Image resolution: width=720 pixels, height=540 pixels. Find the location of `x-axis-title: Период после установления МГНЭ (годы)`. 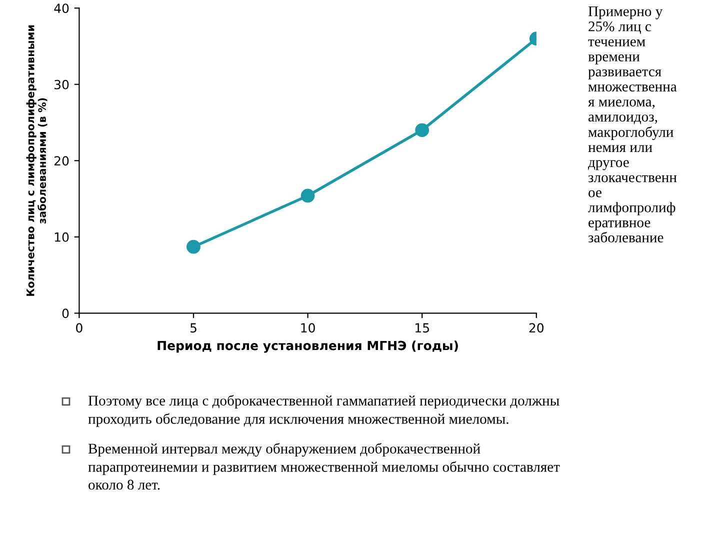

x-axis-title: Период после установления МГНЭ (годы) is located at coordinates (308, 346).